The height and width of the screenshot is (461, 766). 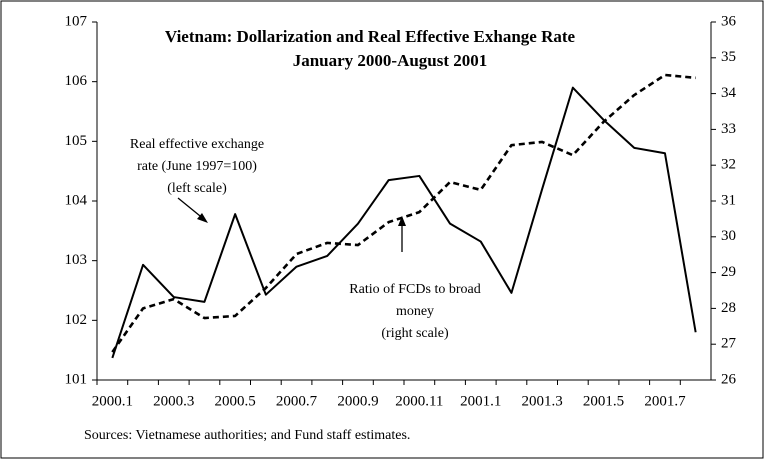 I want to click on chart-subtitle: January 2000-August 2001, so click(x=390, y=60).